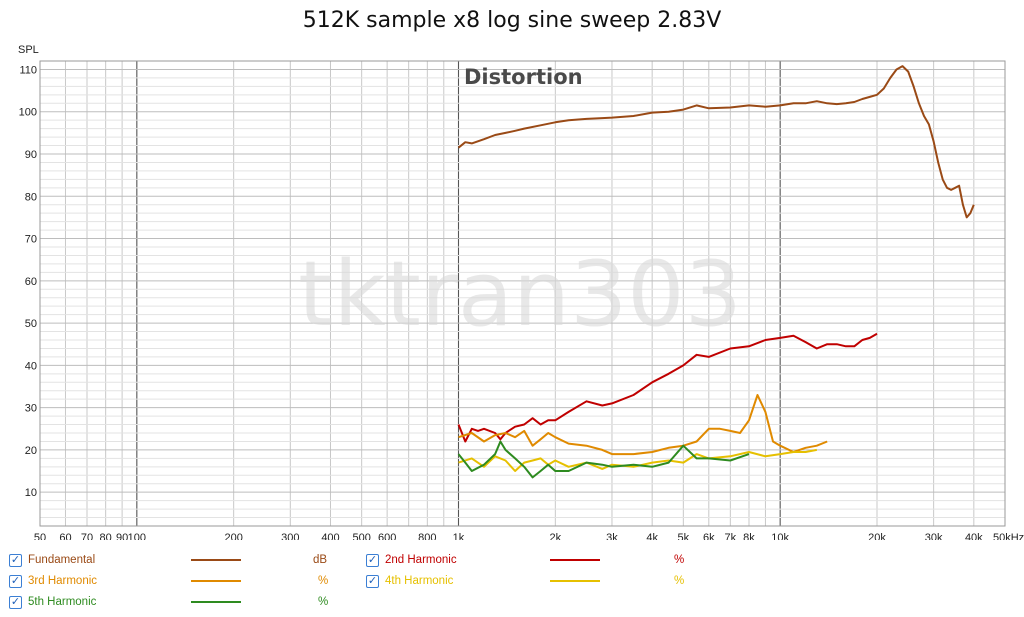 Image resolution: width=1024 pixels, height=617 pixels. I want to click on legend-checkbox-2nd-harmonic: ✓, so click(372, 560).